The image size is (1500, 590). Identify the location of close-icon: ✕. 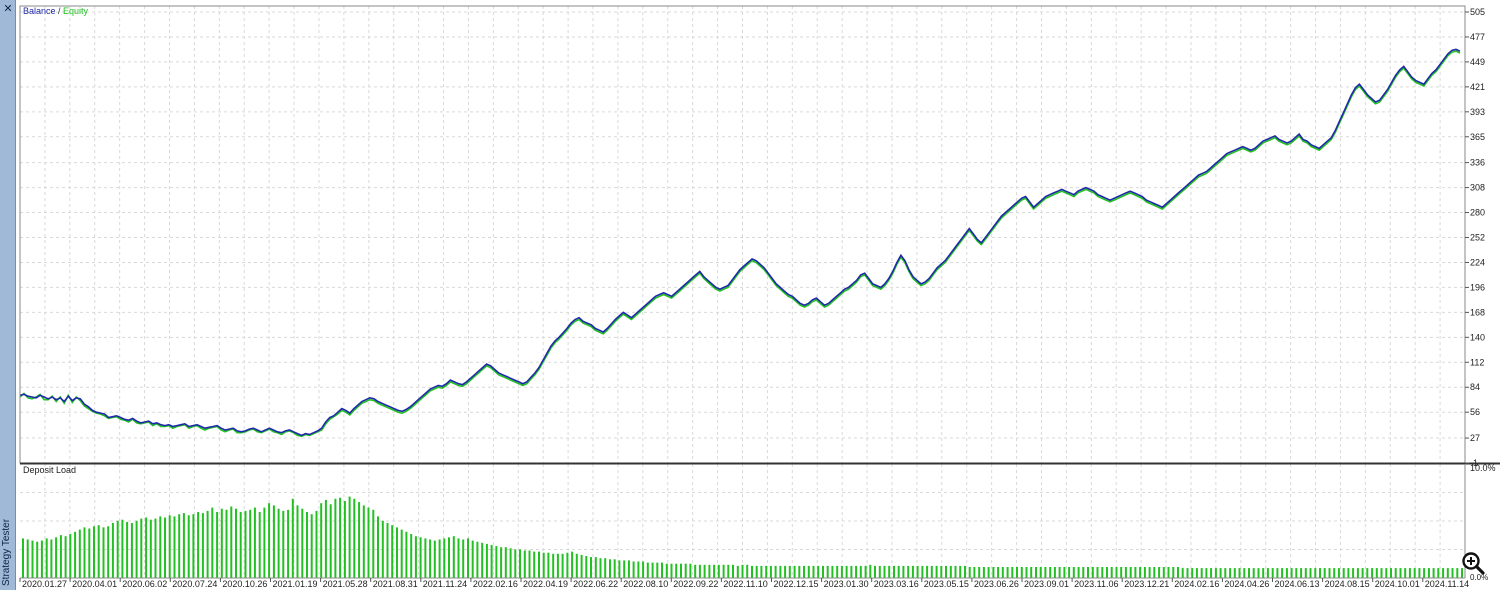
(8, 9).